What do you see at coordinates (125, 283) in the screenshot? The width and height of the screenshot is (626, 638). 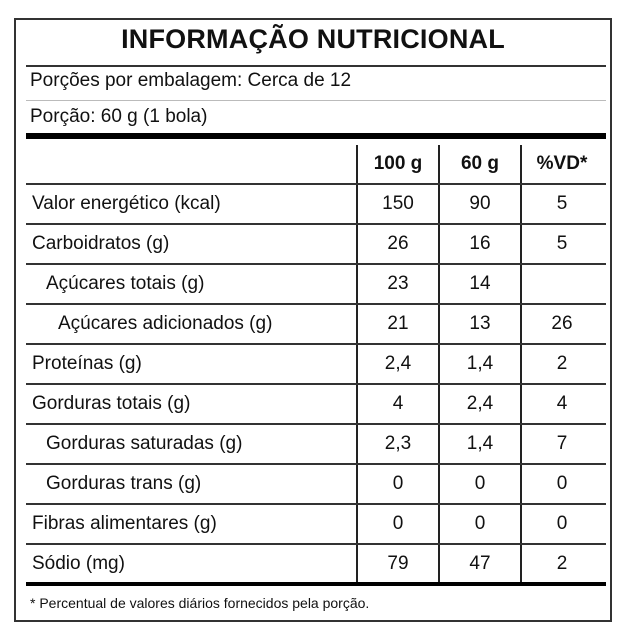 I see `nutrient-label: Açúcares totais (g)` at bounding box center [125, 283].